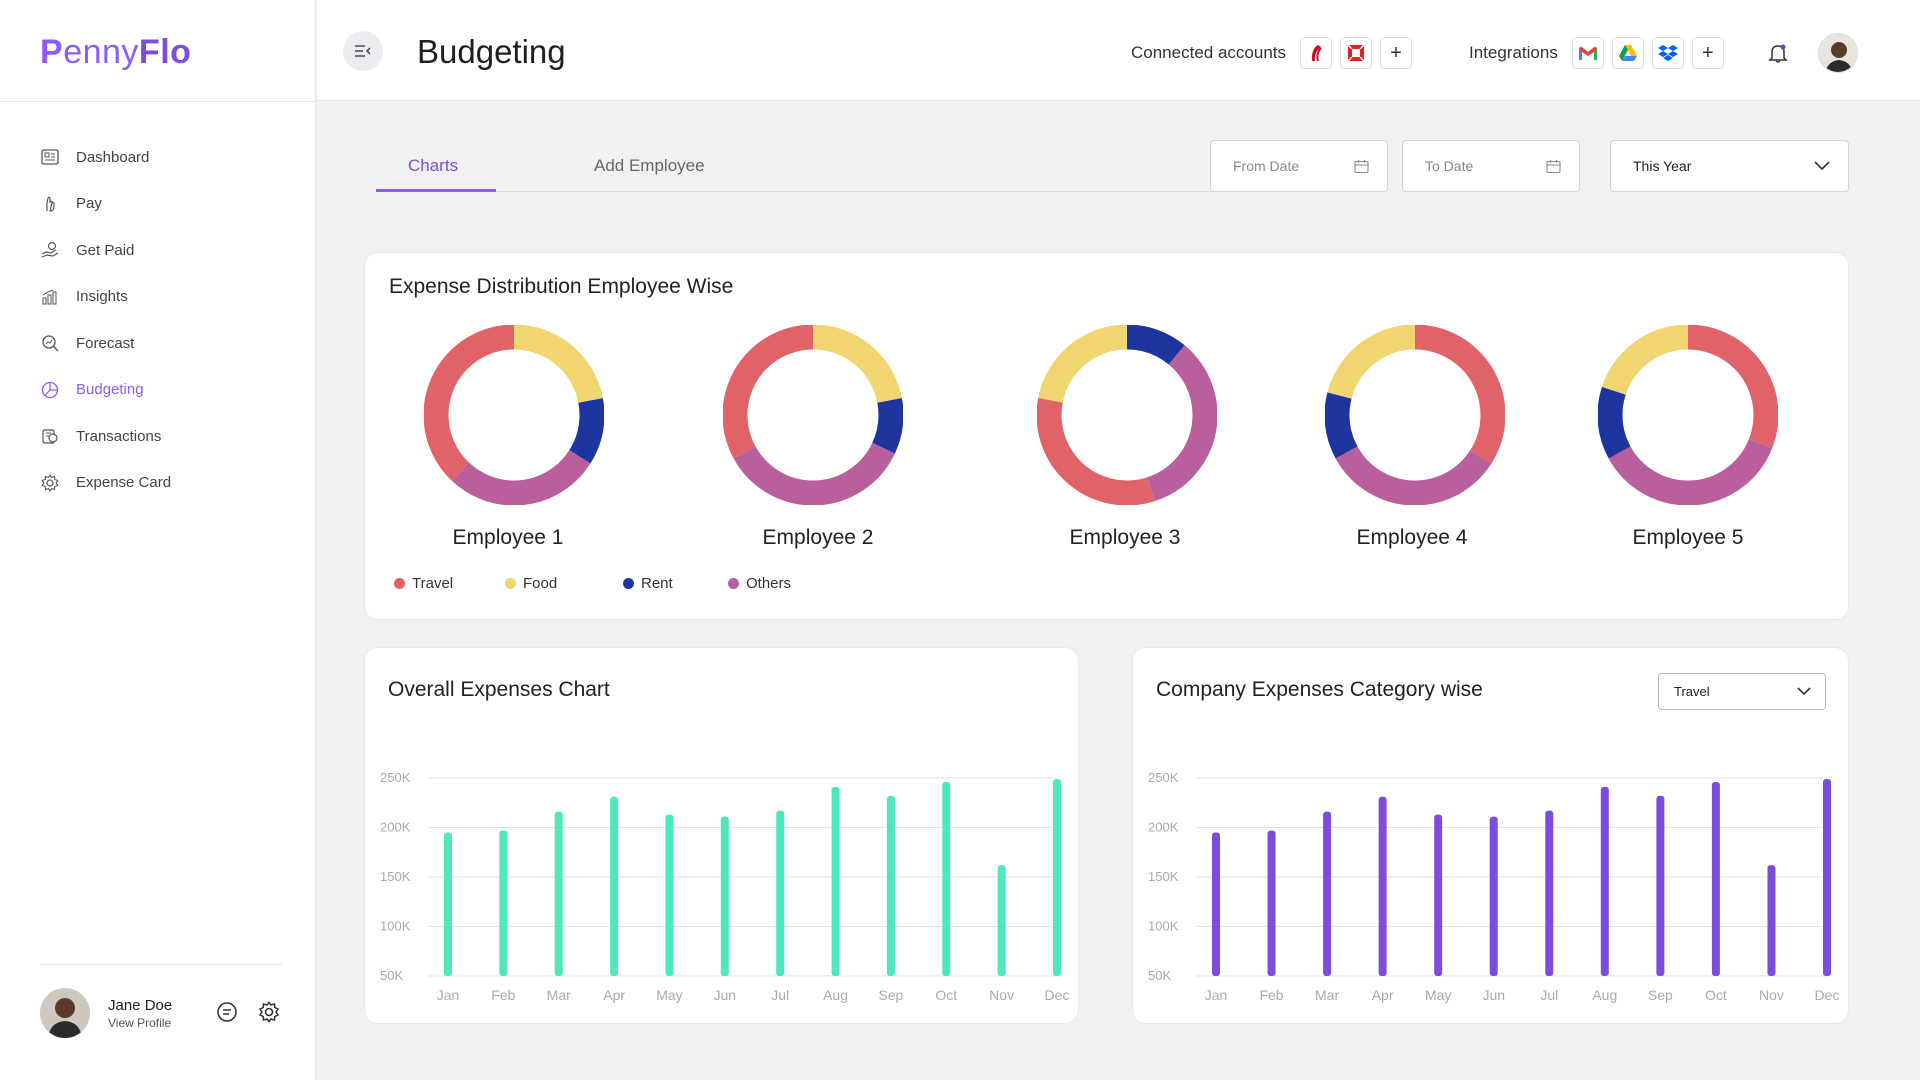 Image resolution: width=1920 pixels, height=1080 pixels. Describe the element at coordinates (1778, 53) in the screenshot. I see `notification-bell-icon` at that location.